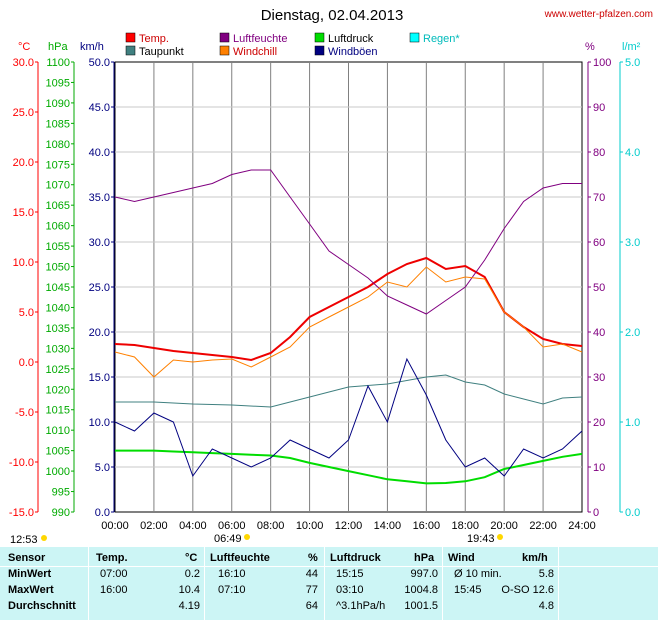 The width and height of the screenshot is (658, 620). Describe the element at coordinates (599, 468) in the screenshot. I see `tick-label-humidity: 10` at that location.